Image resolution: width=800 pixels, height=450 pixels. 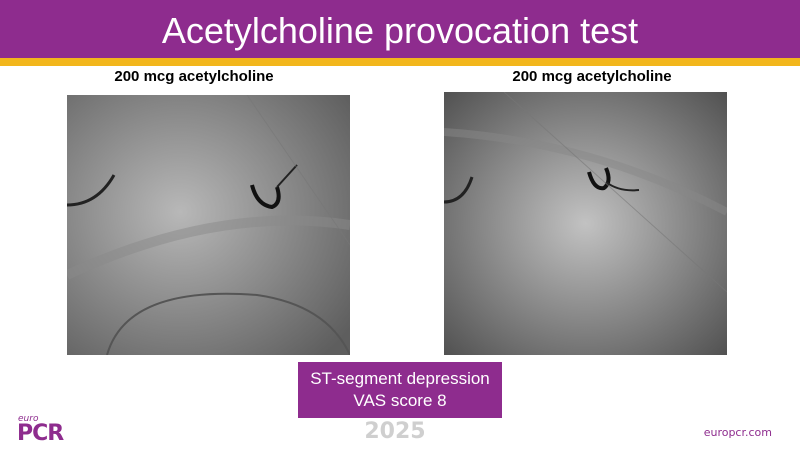 What do you see at coordinates (400, 378) in the screenshot?
I see `caption-line: ST-segment depression` at bounding box center [400, 378].